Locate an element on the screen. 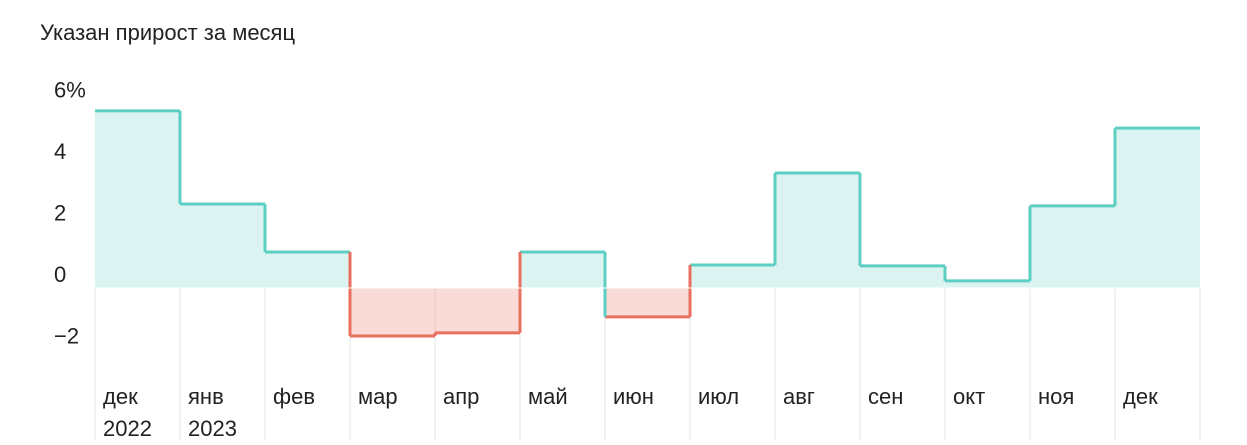 Image resolution: width=1247 pixels, height=445 pixels. x-tick-label: июл is located at coordinates (718, 396).